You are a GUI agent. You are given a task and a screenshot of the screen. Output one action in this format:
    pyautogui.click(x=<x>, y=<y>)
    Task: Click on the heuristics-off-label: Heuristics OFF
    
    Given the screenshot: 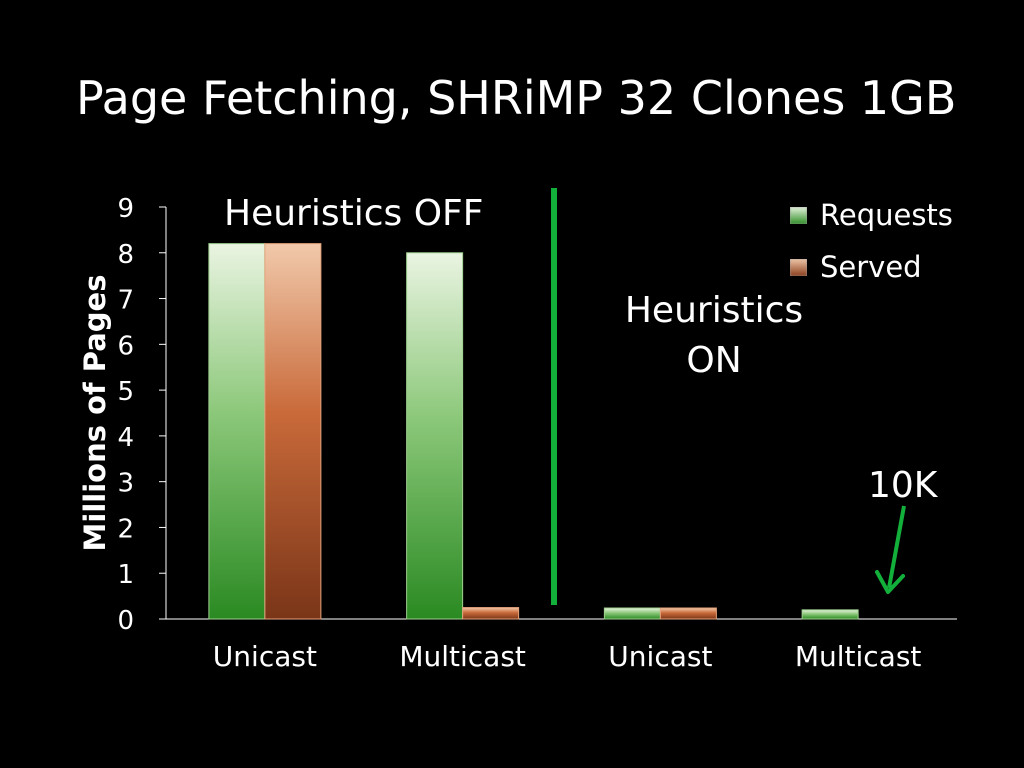 What is the action you would take?
    pyautogui.click(x=354, y=213)
    